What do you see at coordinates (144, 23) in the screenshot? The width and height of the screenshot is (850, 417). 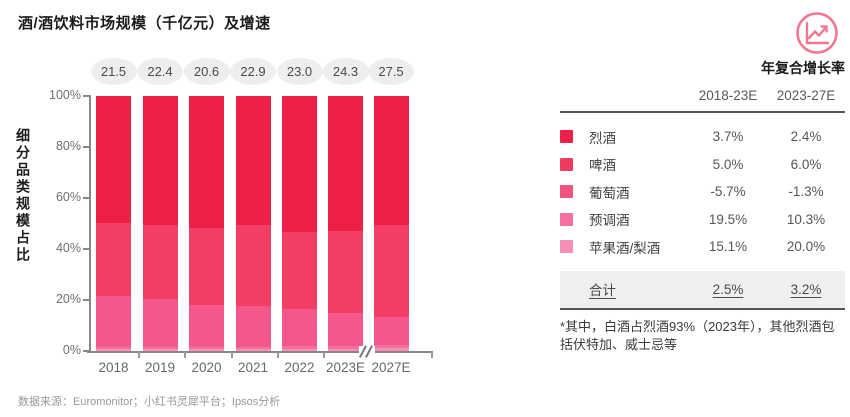 I see `page-title: 酒/酒饮料市场规模（千亿元）及增速` at bounding box center [144, 23].